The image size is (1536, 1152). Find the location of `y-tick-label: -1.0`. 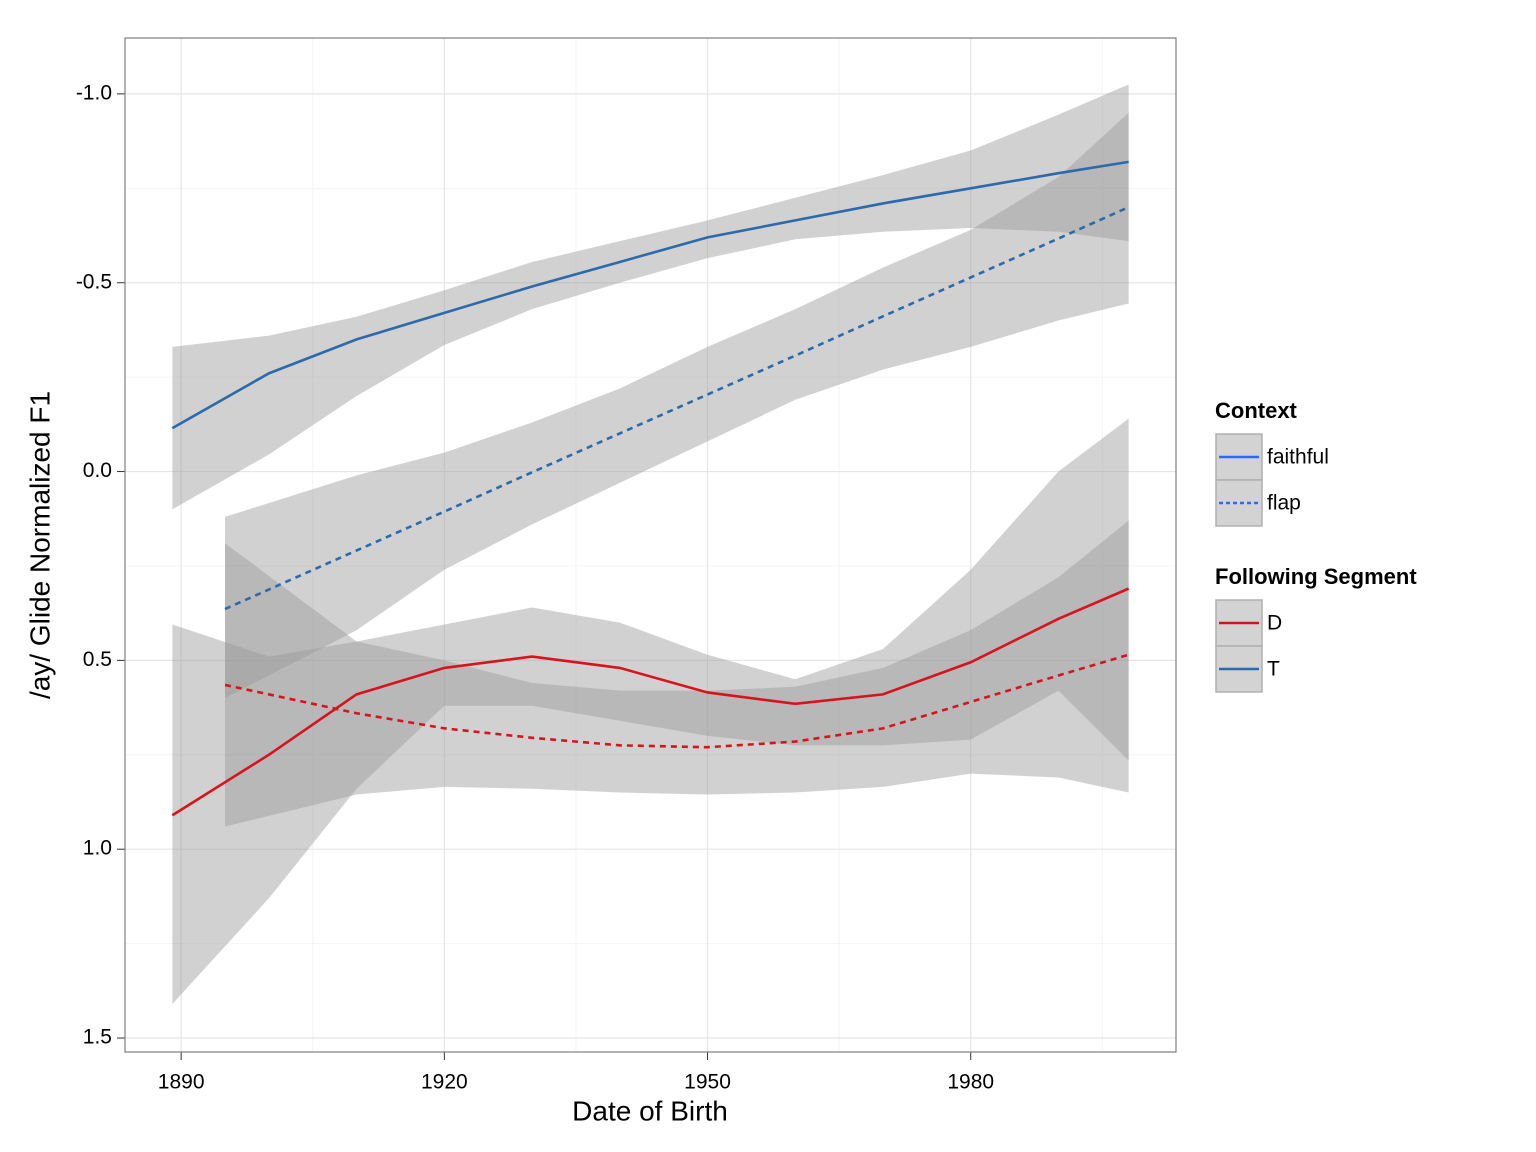

y-tick-label: -1.0 is located at coordinates (94, 92).